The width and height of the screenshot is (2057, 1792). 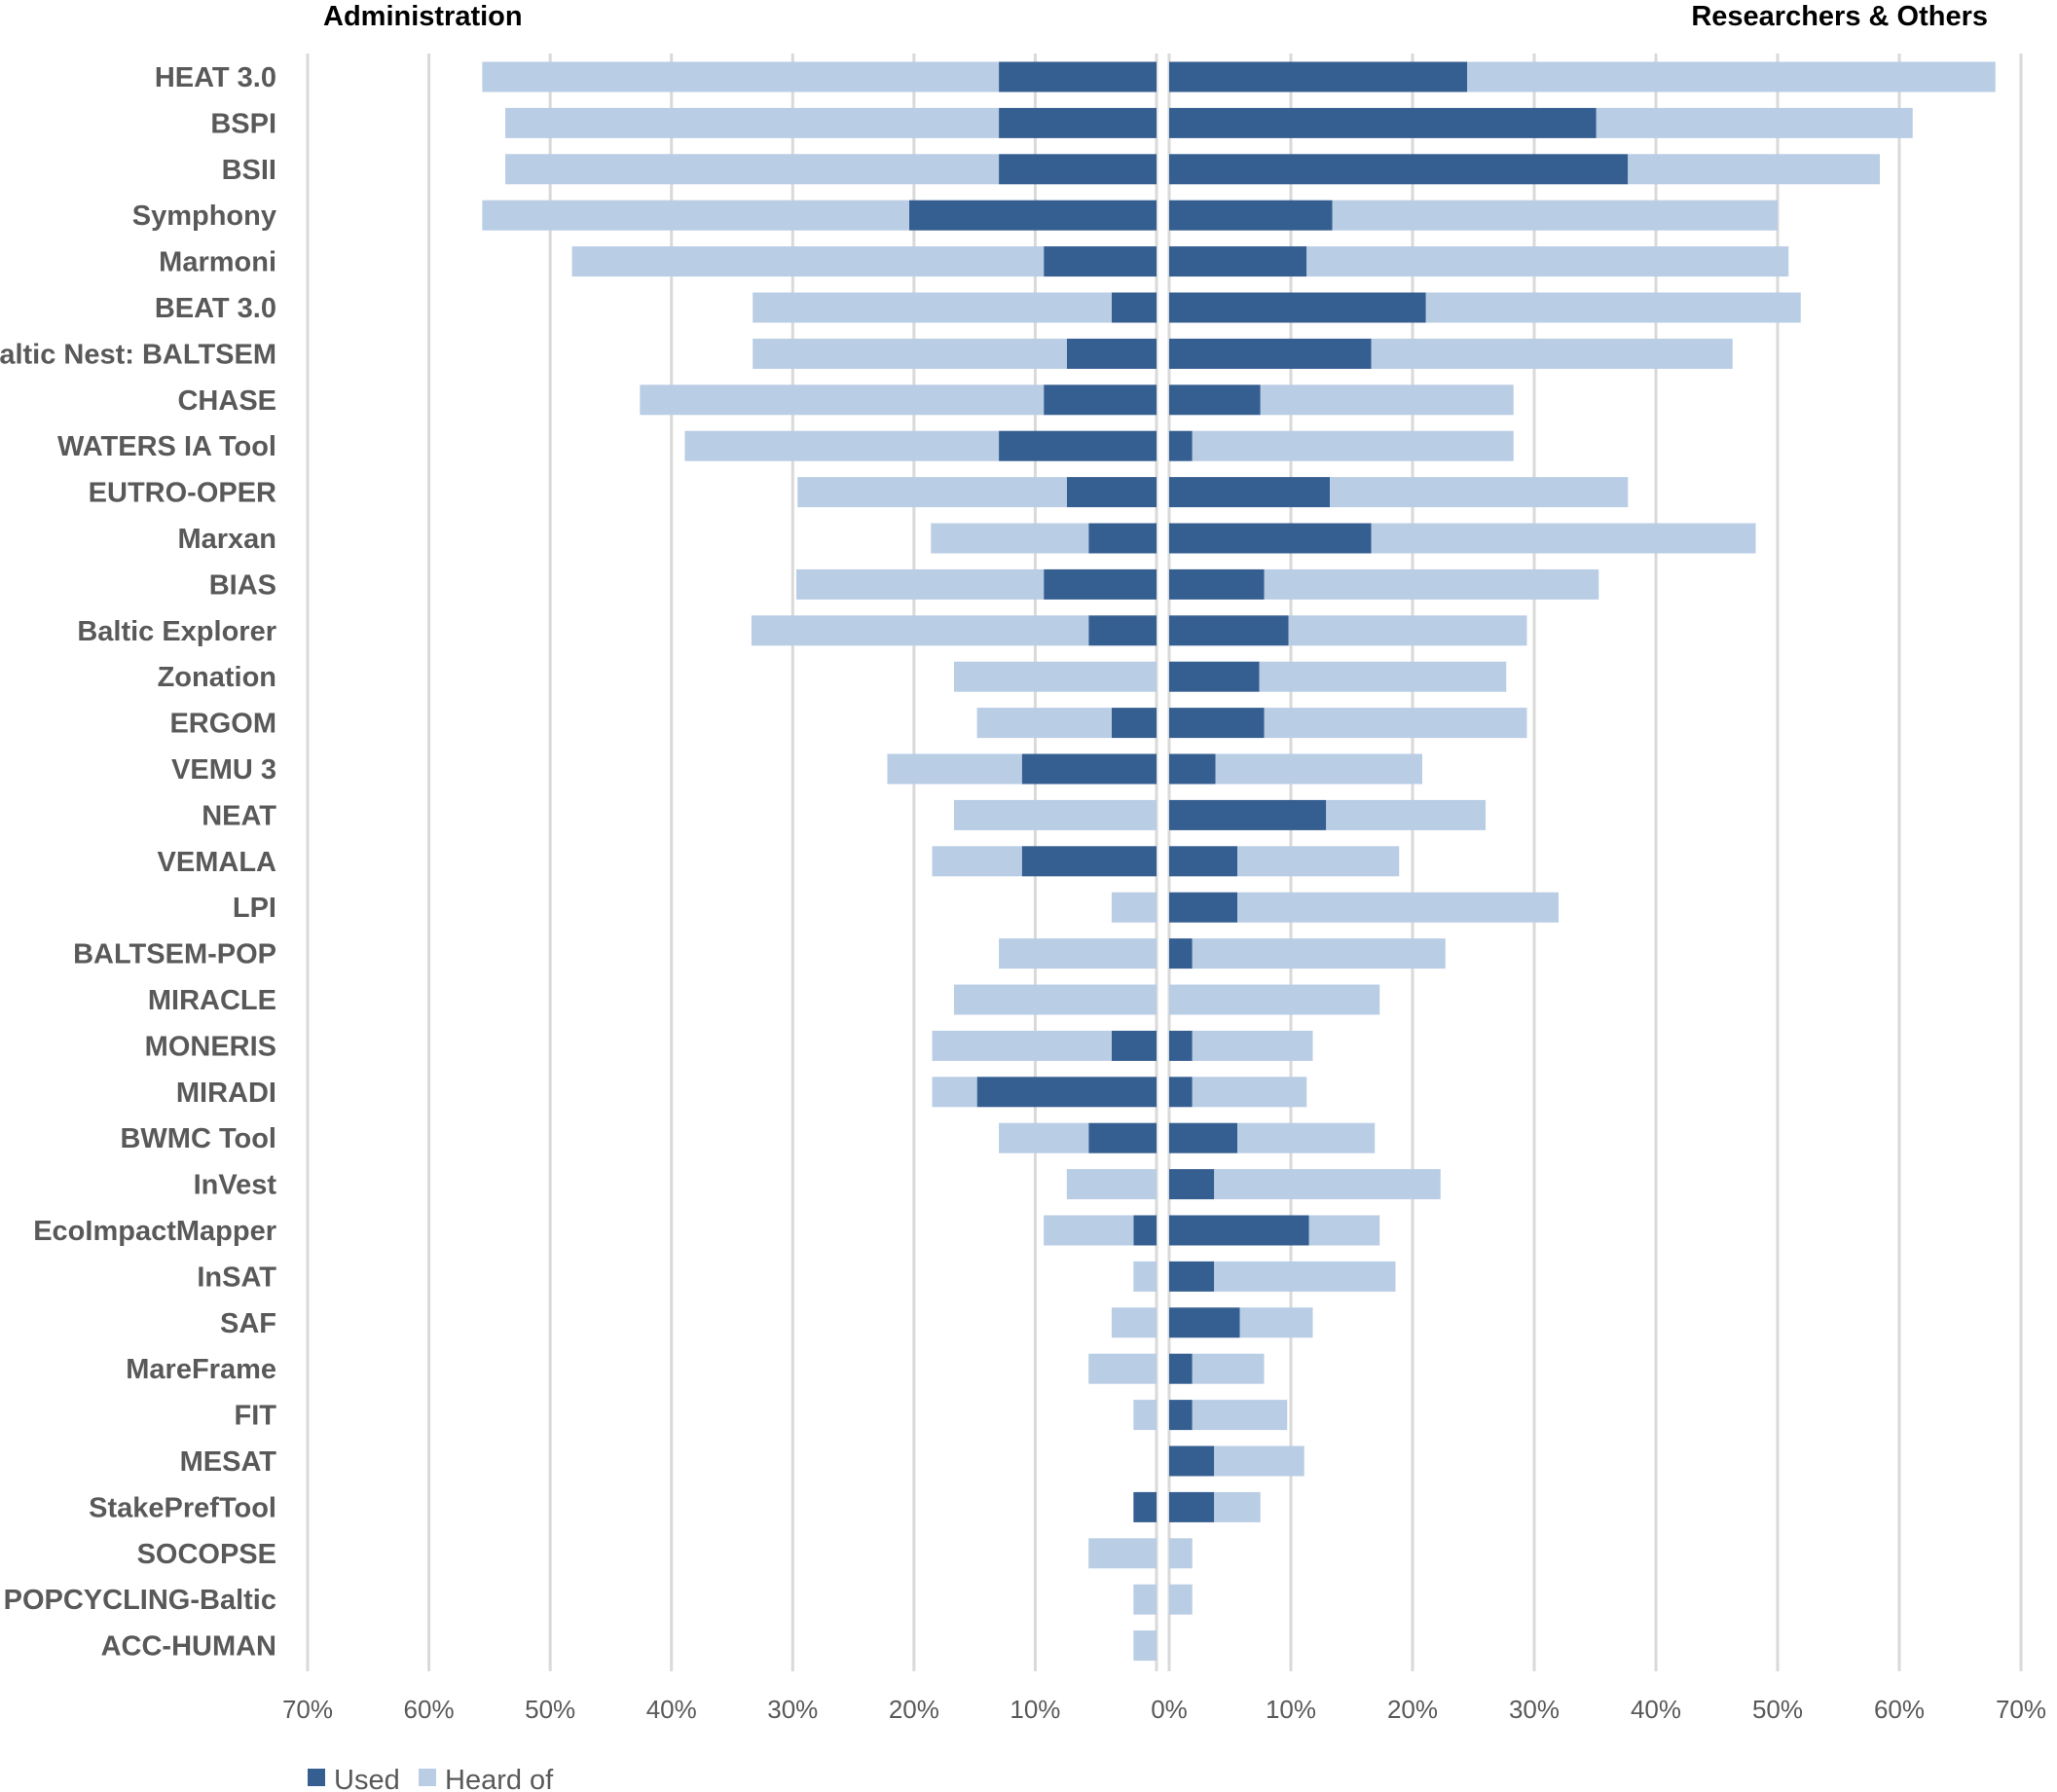 I want to click on category-label: InSAT, so click(x=236, y=1277).